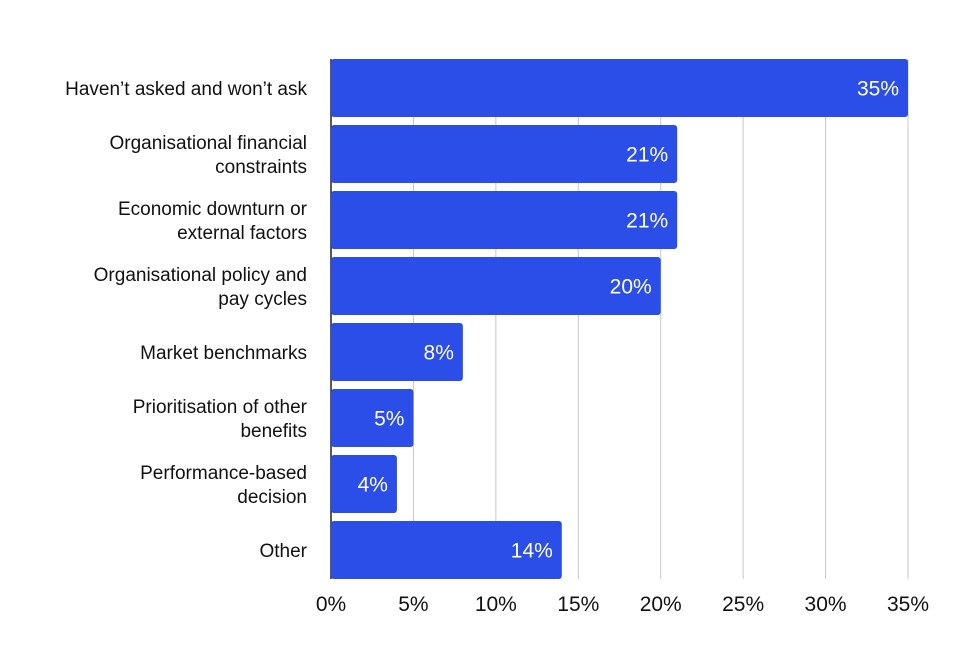 The height and width of the screenshot is (662, 966). I want to click on category-label-line: Other, so click(283, 551).